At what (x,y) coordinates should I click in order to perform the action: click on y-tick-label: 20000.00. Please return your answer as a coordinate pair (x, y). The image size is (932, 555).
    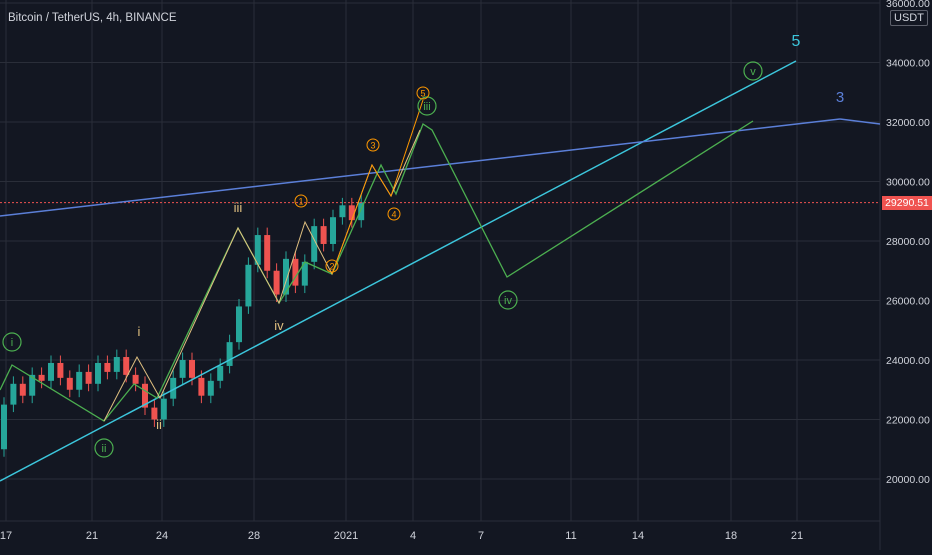
    Looking at the image, I should click on (908, 480).